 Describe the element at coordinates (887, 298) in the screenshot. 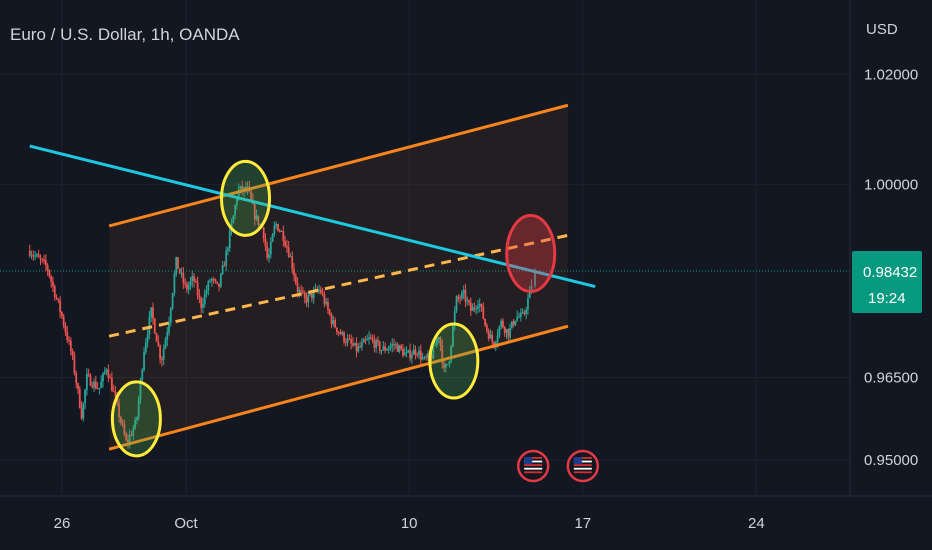

I see `bar-countdown: 19:24` at that location.